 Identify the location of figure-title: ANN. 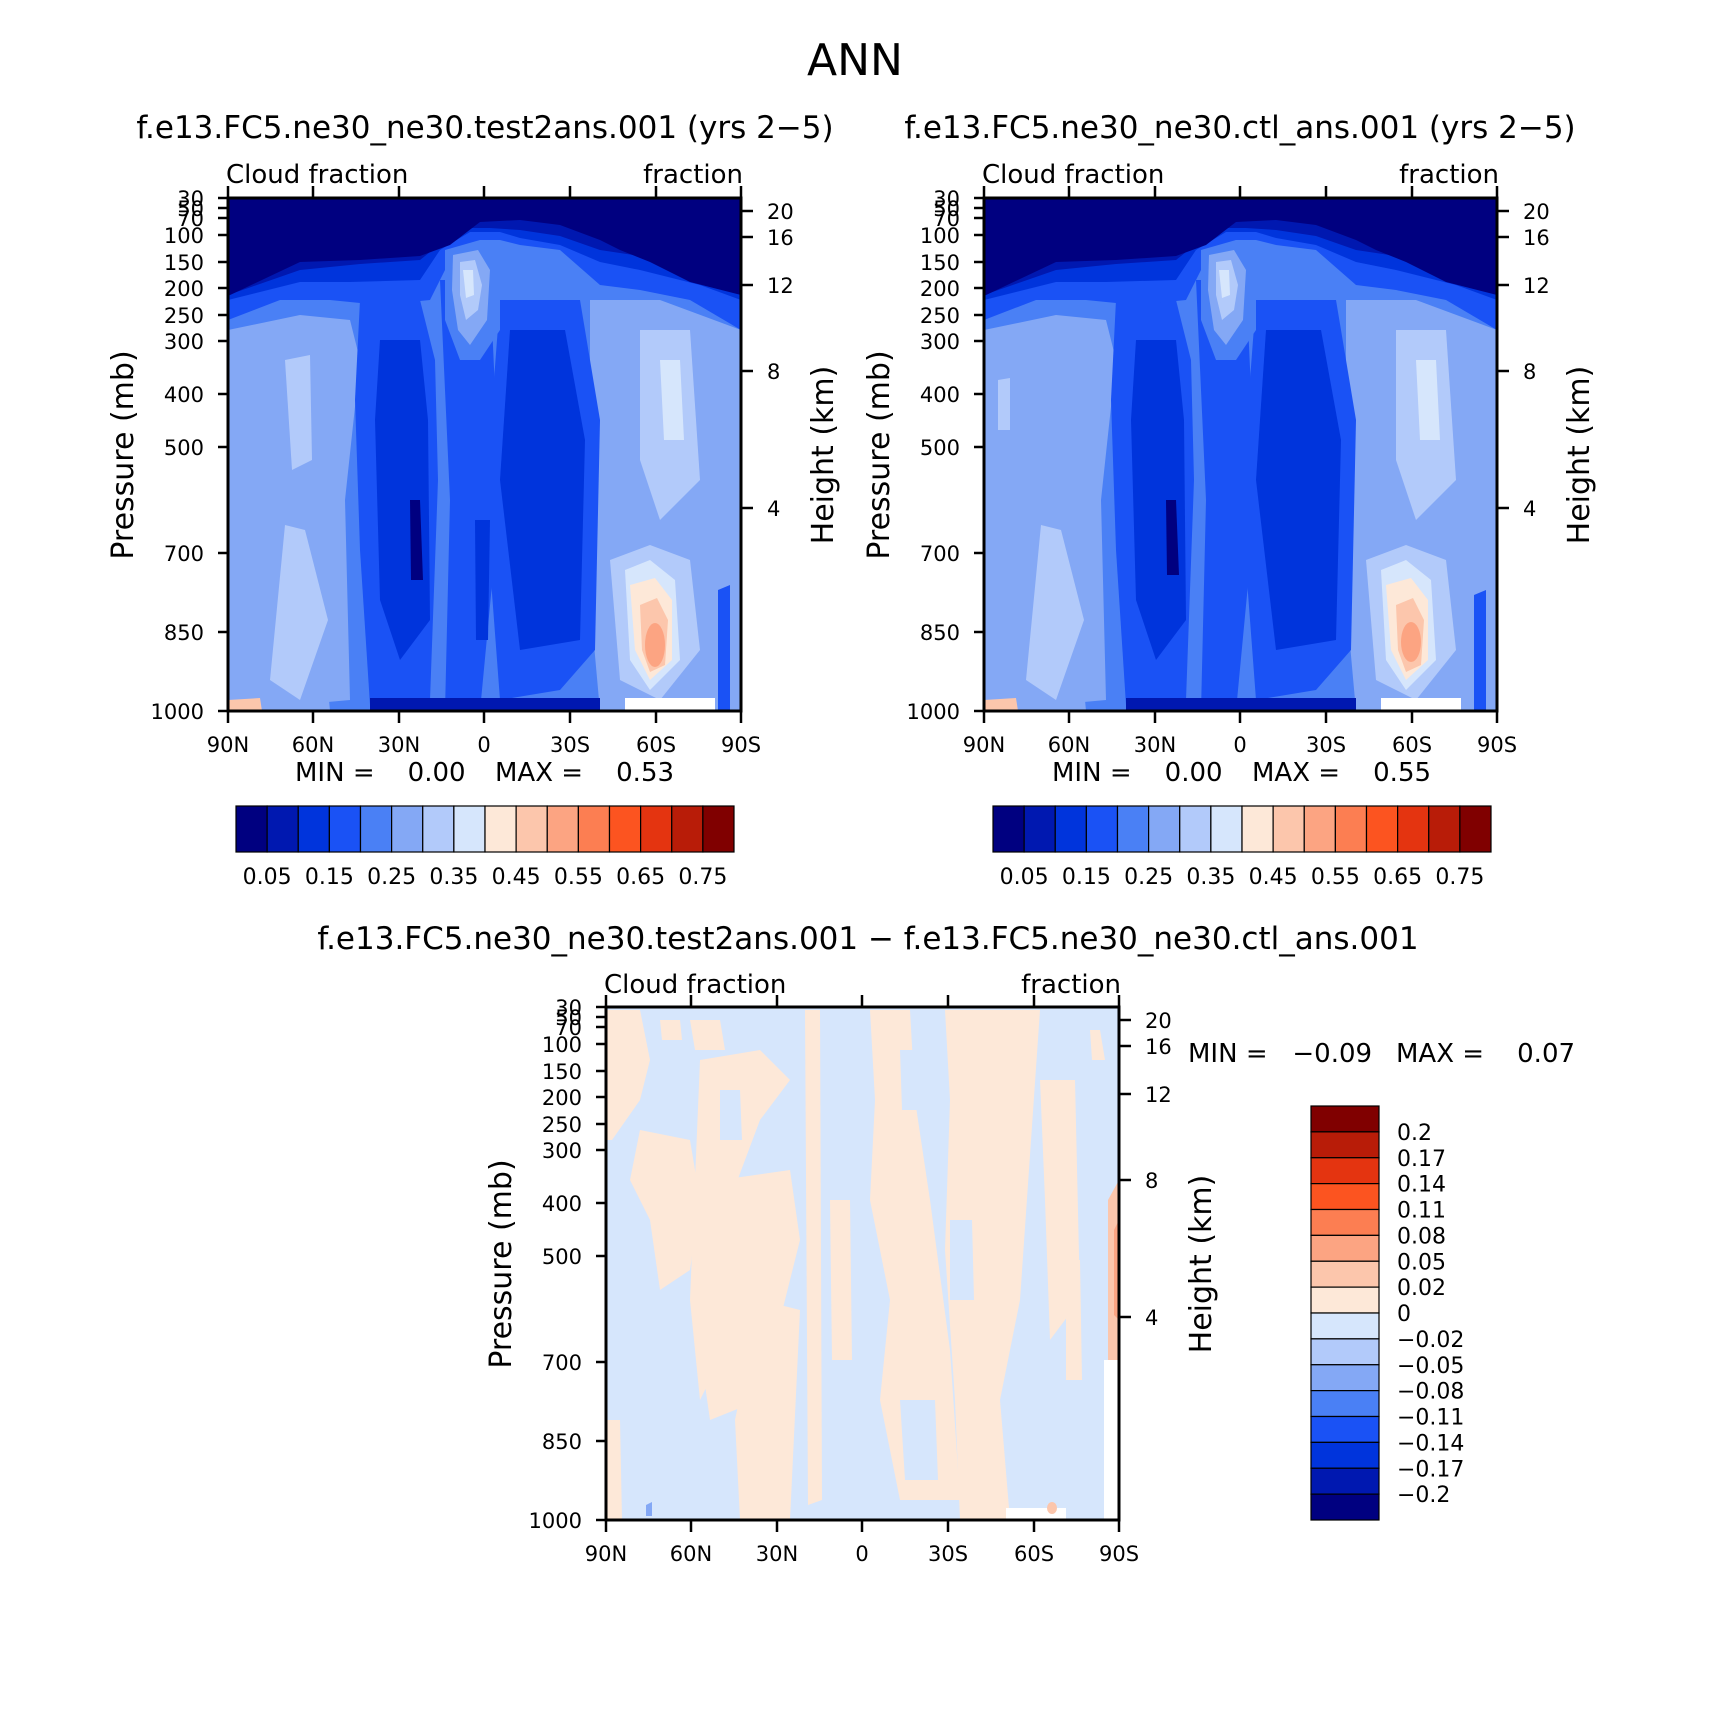
(855, 60).